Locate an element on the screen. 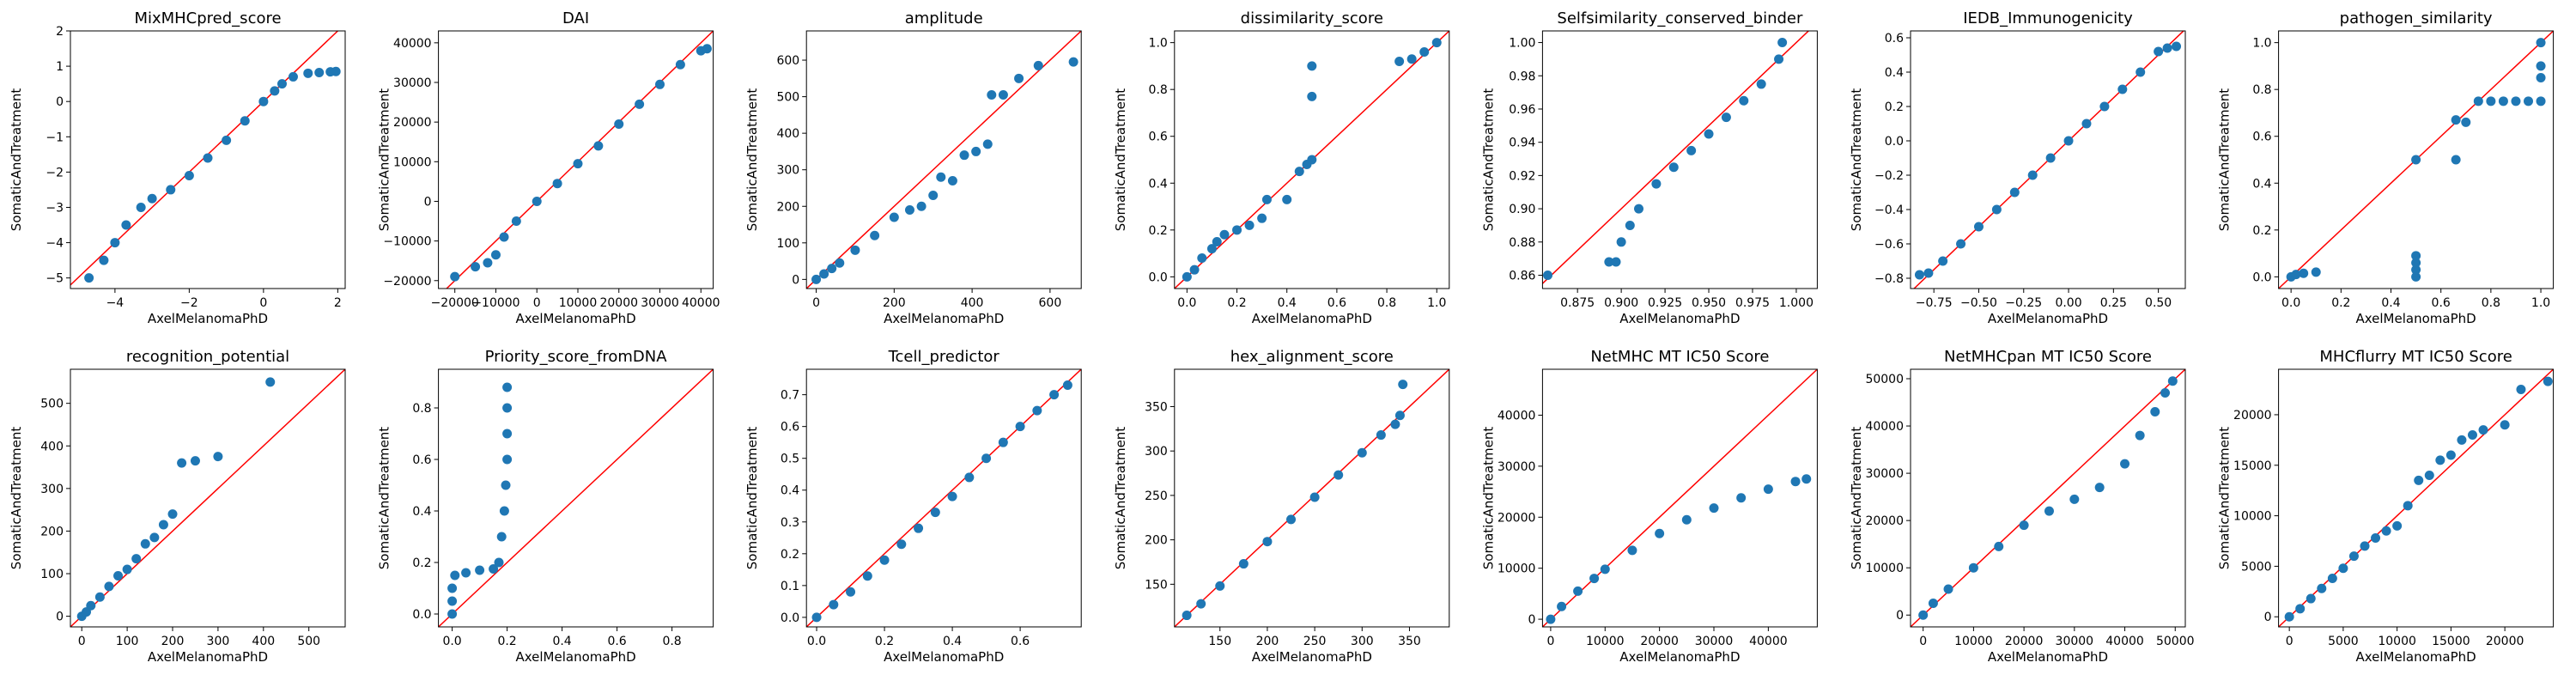 The height and width of the screenshot is (687, 2576). y-tick-label: −0.6 is located at coordinates (1889, 245).